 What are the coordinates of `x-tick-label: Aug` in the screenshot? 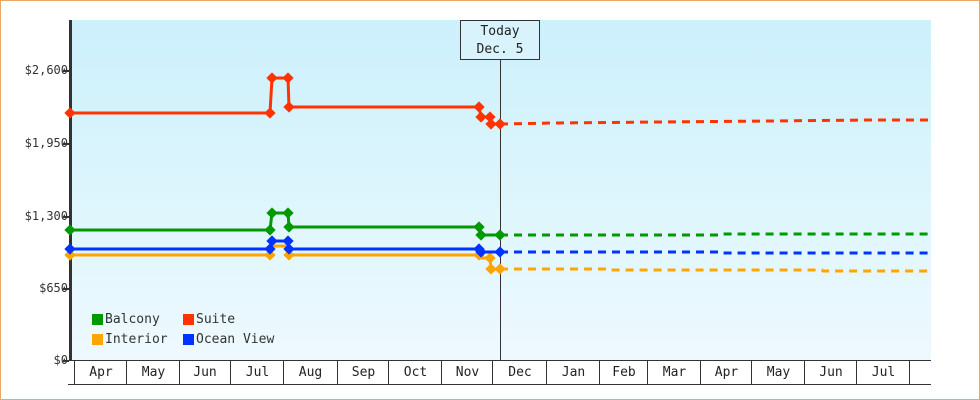 It's located at (310, 372).